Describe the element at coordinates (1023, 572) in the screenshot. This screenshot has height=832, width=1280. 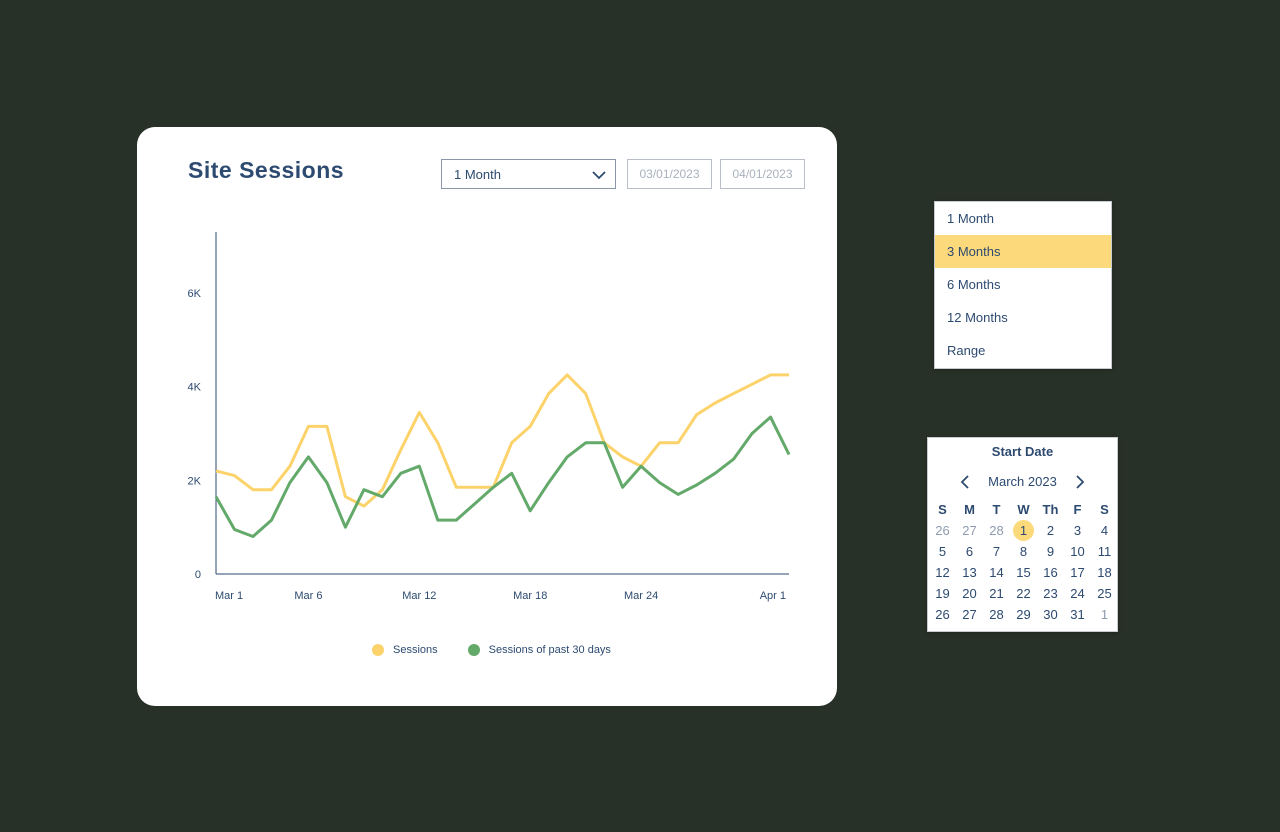
I see `calendar-day: 15` at that location.